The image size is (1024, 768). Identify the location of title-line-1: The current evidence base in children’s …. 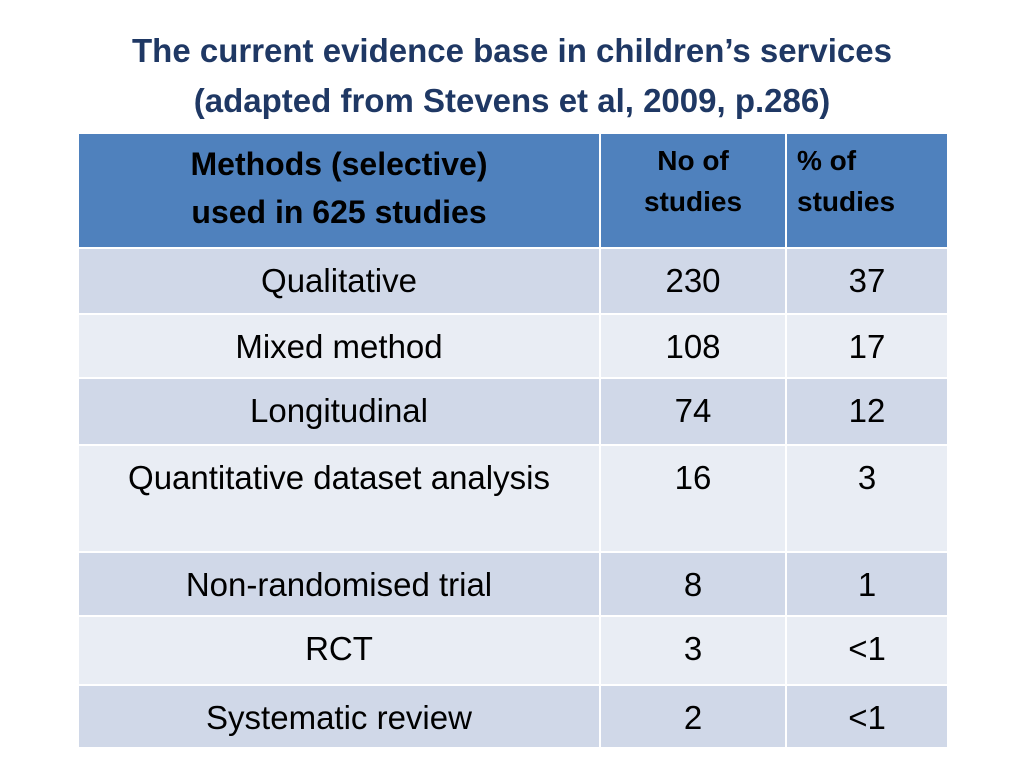
(512, 50).